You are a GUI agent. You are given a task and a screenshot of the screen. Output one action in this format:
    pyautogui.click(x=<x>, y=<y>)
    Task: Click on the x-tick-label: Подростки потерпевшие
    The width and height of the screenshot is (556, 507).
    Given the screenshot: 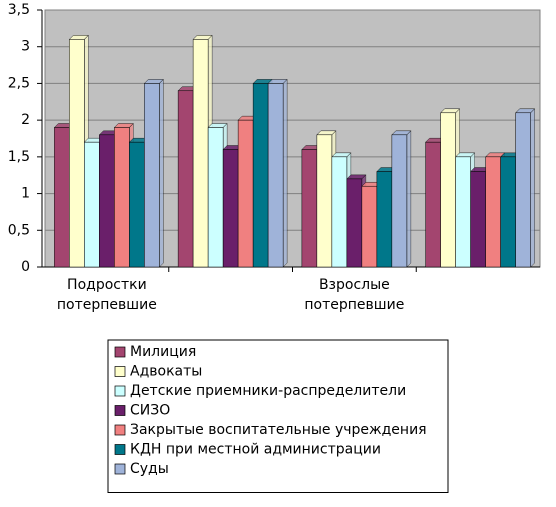 What is the action you would take?
    pyautogui.click(x=107, y=295)
    